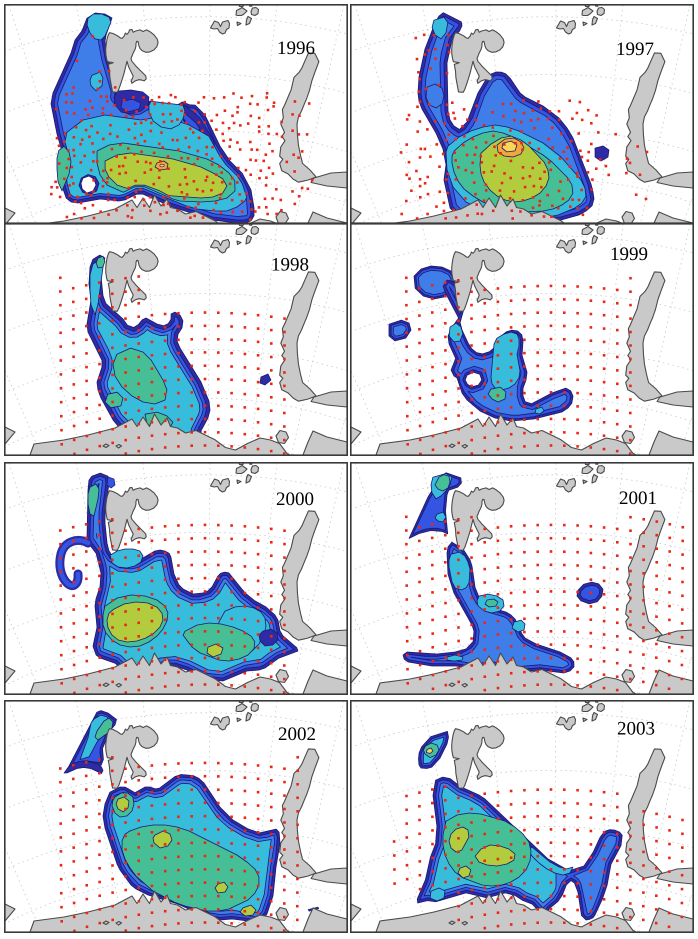 This screenshot has height=939, width=698. I want to click on svg-text: 1996, so click(296, 48).